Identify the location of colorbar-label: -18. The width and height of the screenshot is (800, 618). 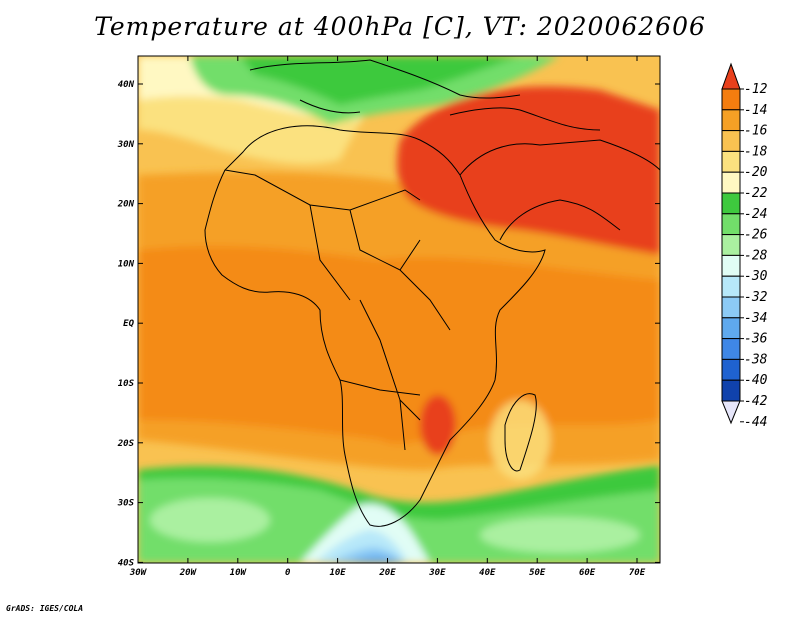
(756, 151).